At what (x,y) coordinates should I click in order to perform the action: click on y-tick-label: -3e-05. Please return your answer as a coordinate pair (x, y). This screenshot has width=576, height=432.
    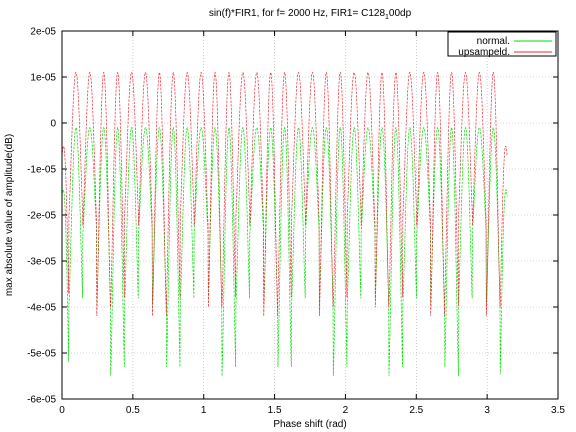
    Looking at the image, I should click on (41, 262).